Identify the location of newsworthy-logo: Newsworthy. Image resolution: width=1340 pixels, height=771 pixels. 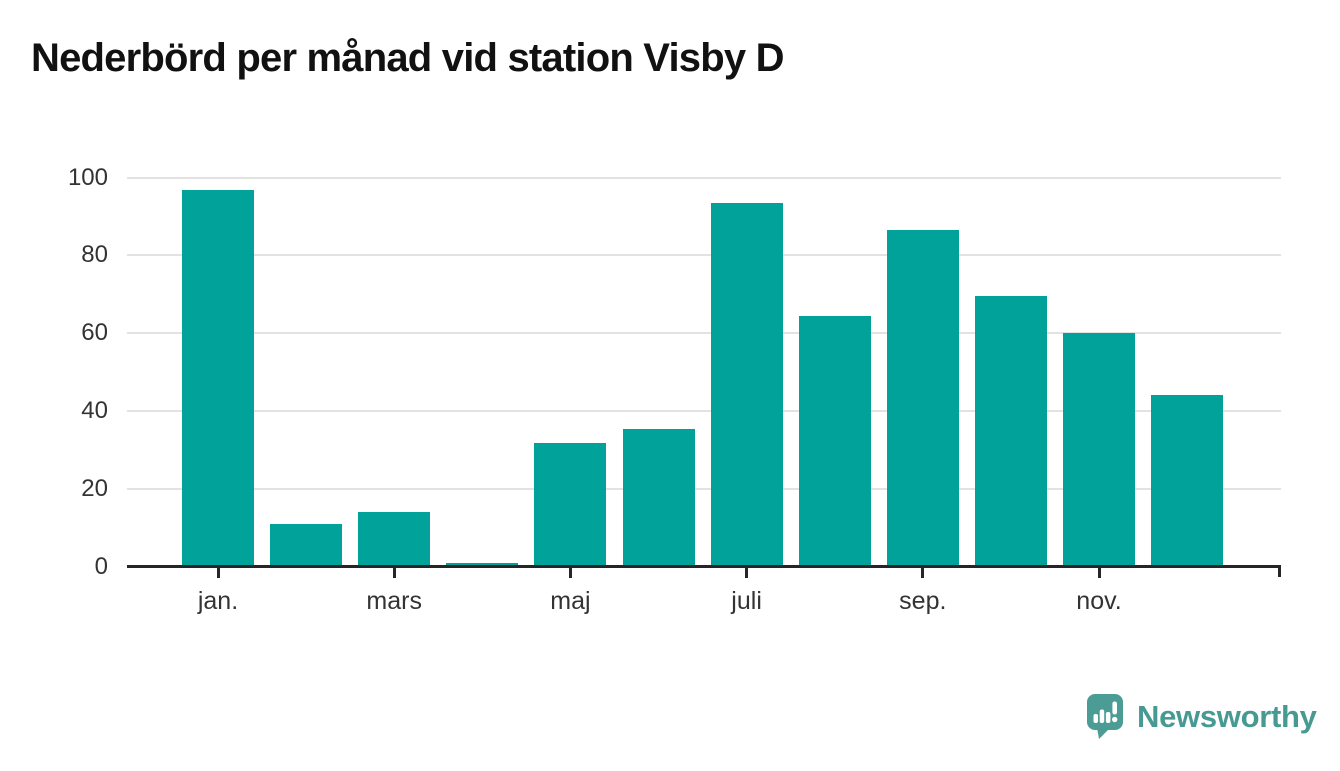
(1202, 717).